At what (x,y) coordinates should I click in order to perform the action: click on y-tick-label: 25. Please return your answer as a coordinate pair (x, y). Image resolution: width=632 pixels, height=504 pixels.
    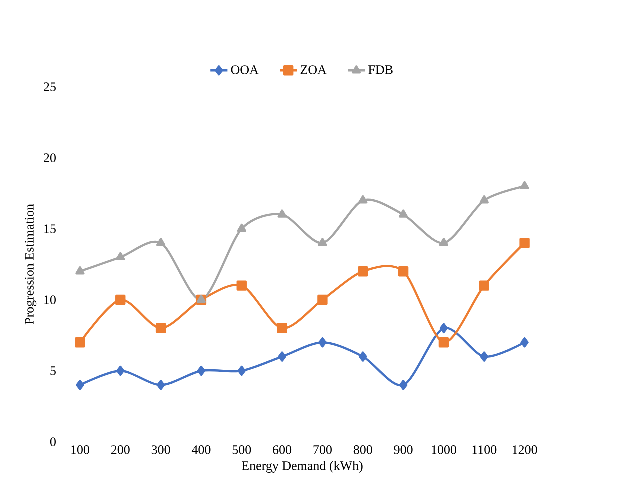
    Looking at the image, I should click on (50, 87).